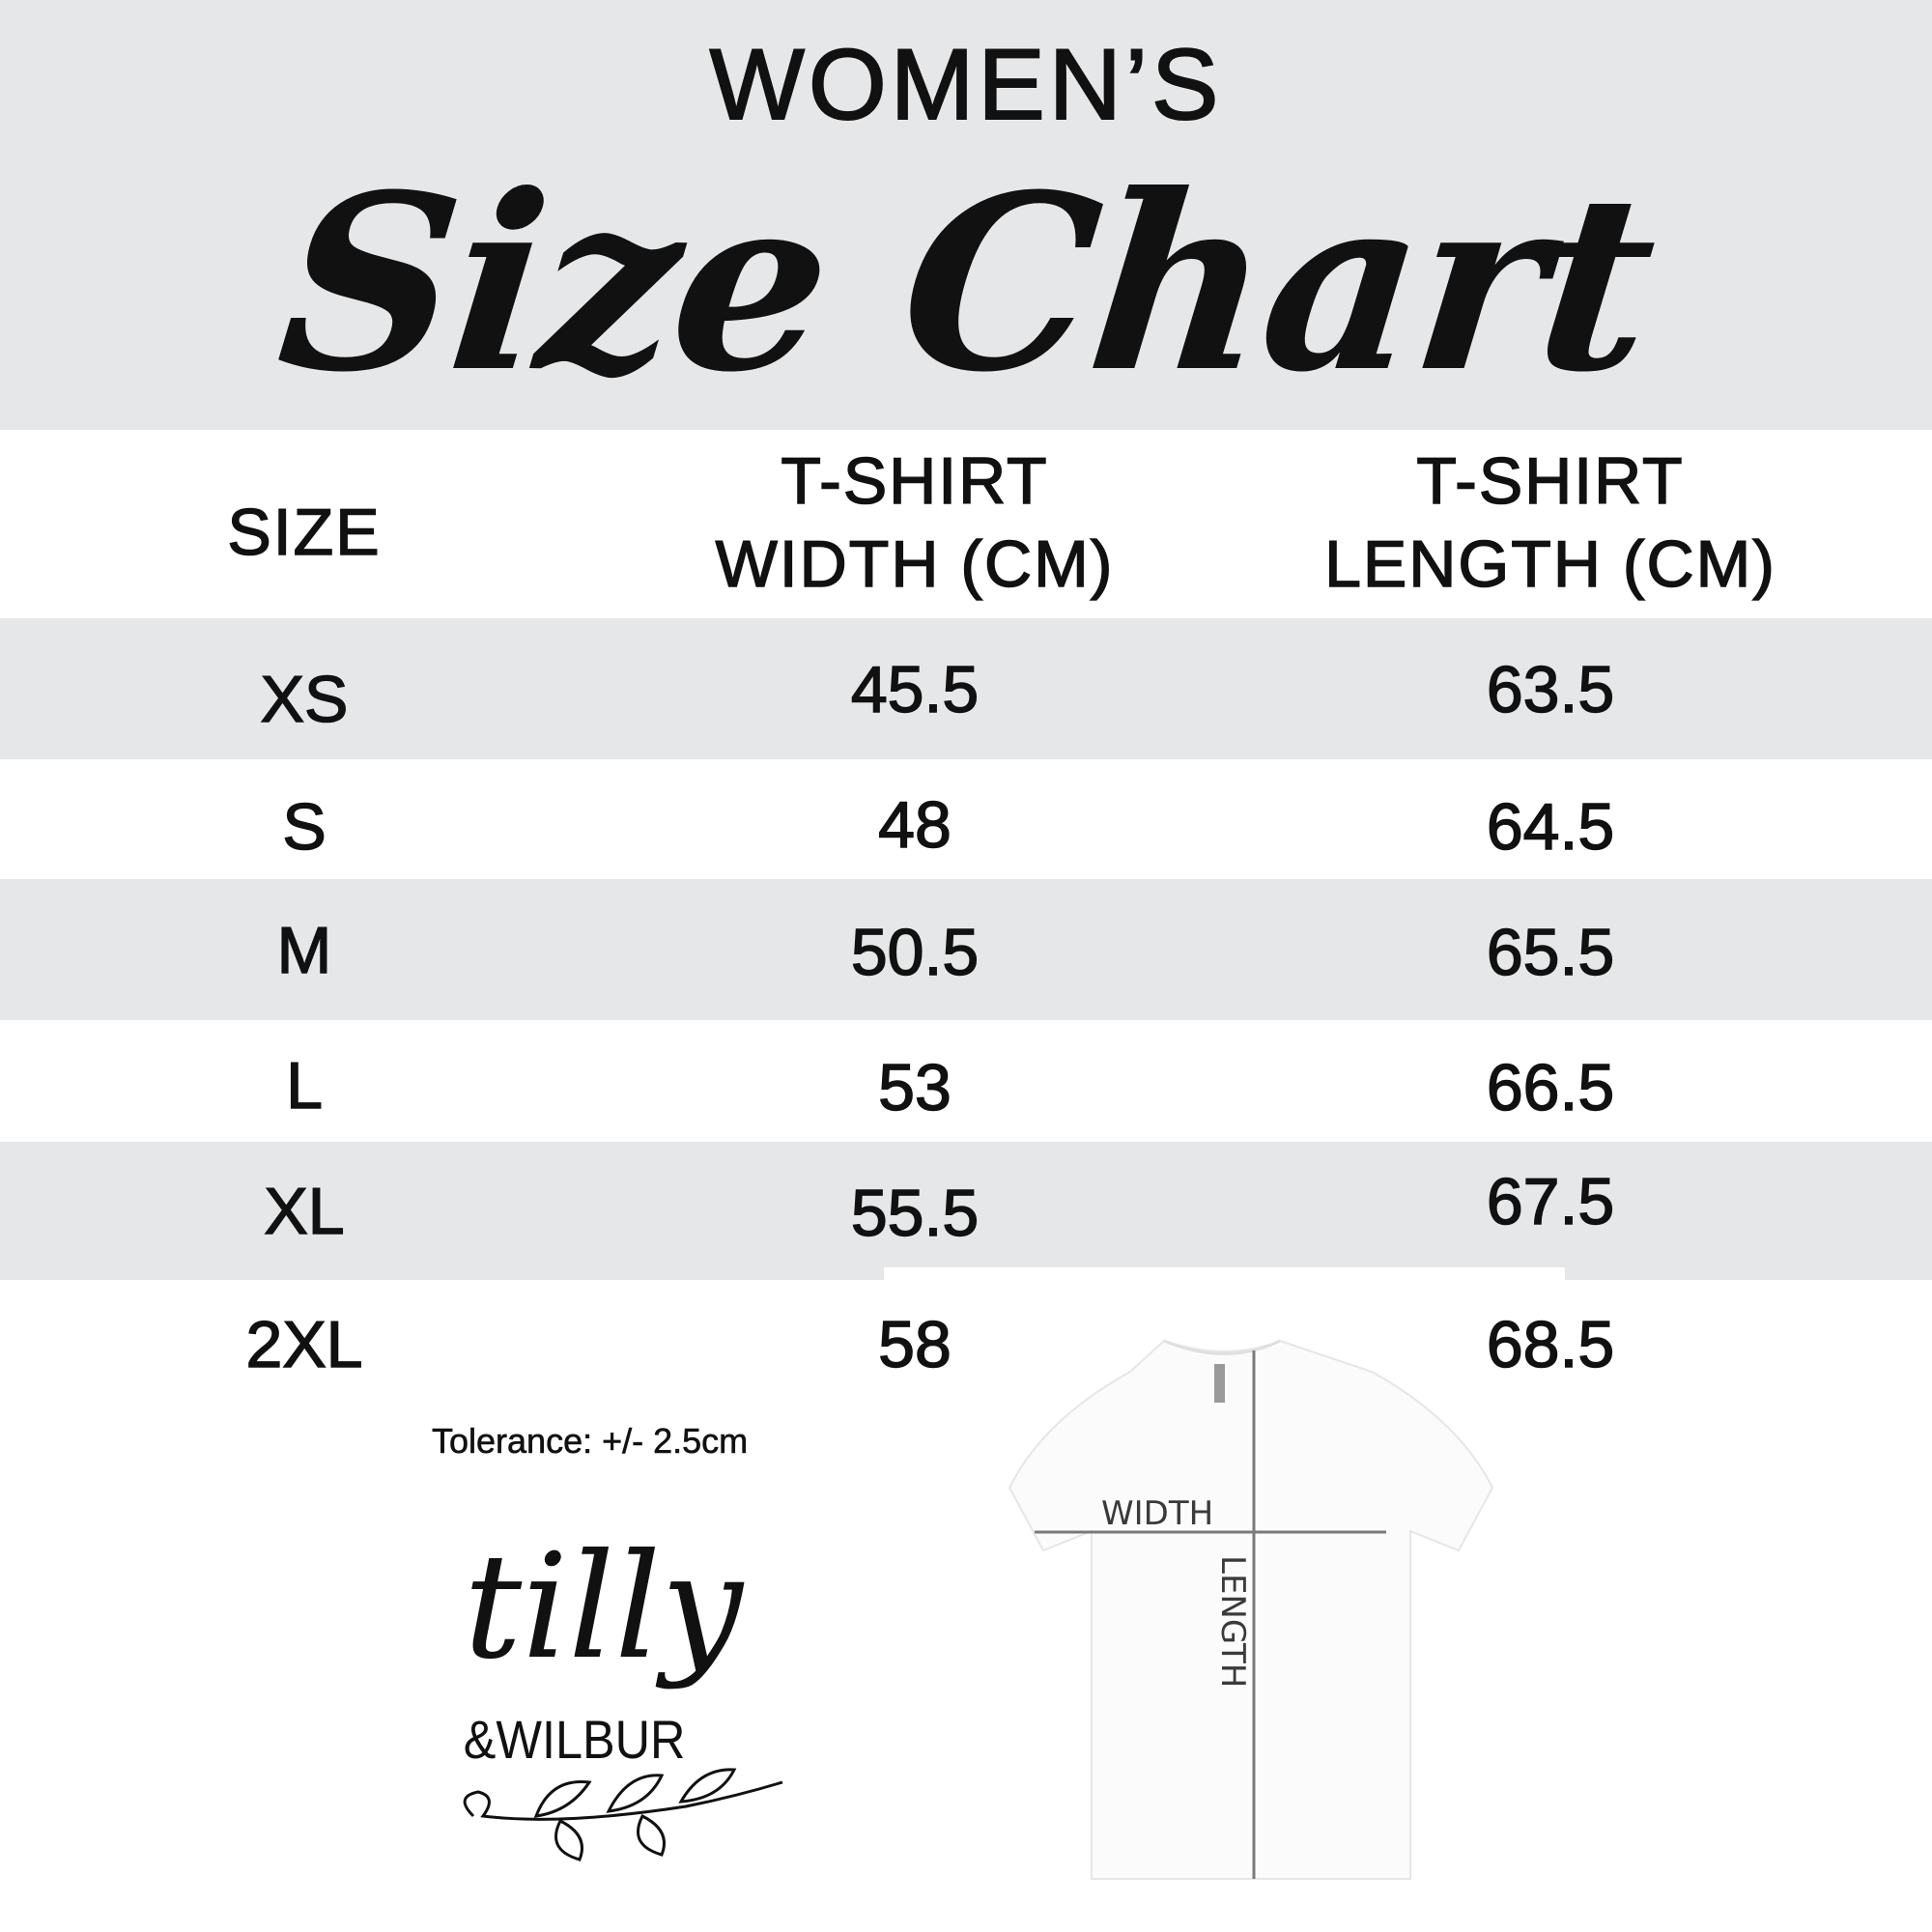 Image resolution: width=1932 pixels, height=1932 pixels. Describe the element at coordinates (1232, 1621) in the screenshot. I see `length-label: LENGTH` at that location.